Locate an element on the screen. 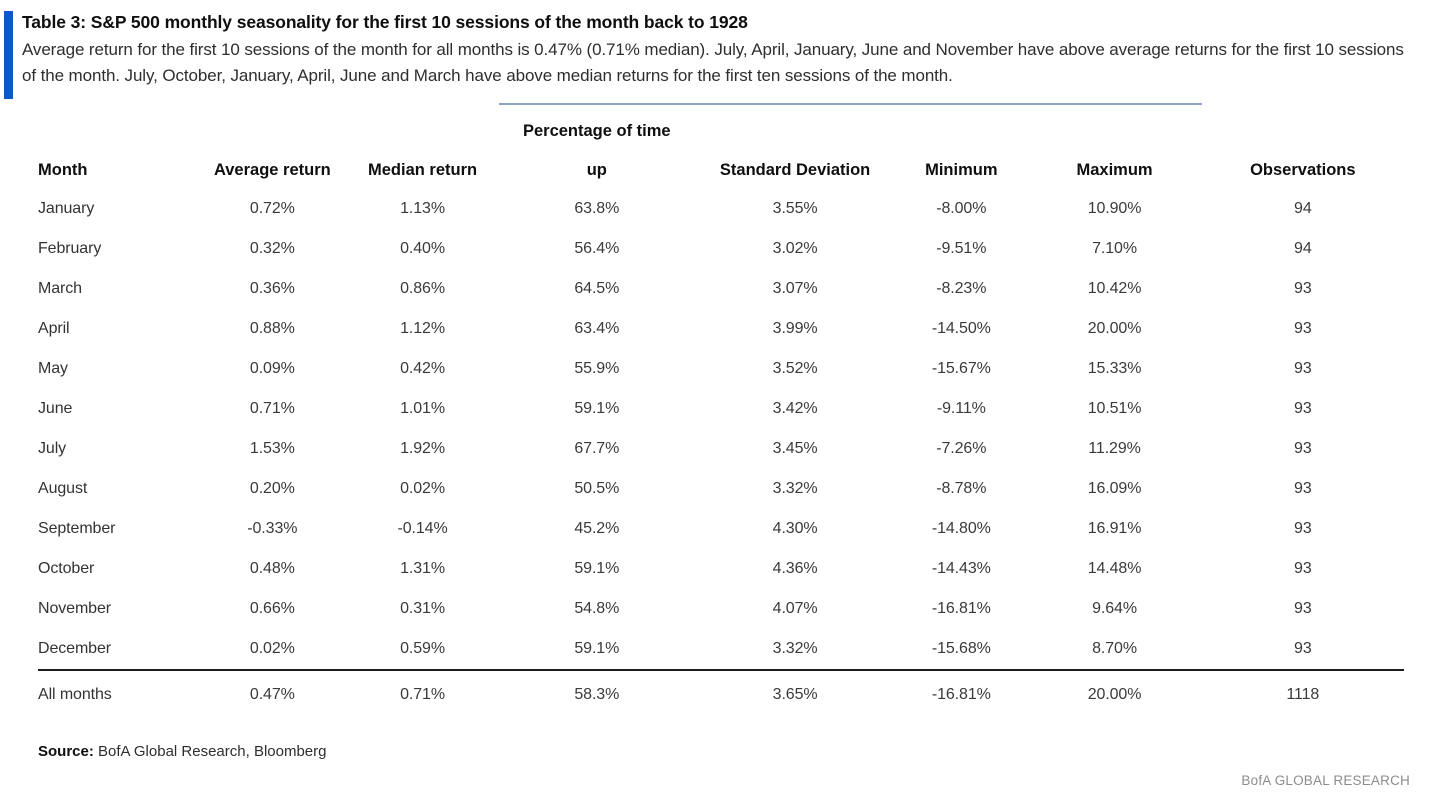  value-cell: 0.42% is located at coordinates (422, 368).